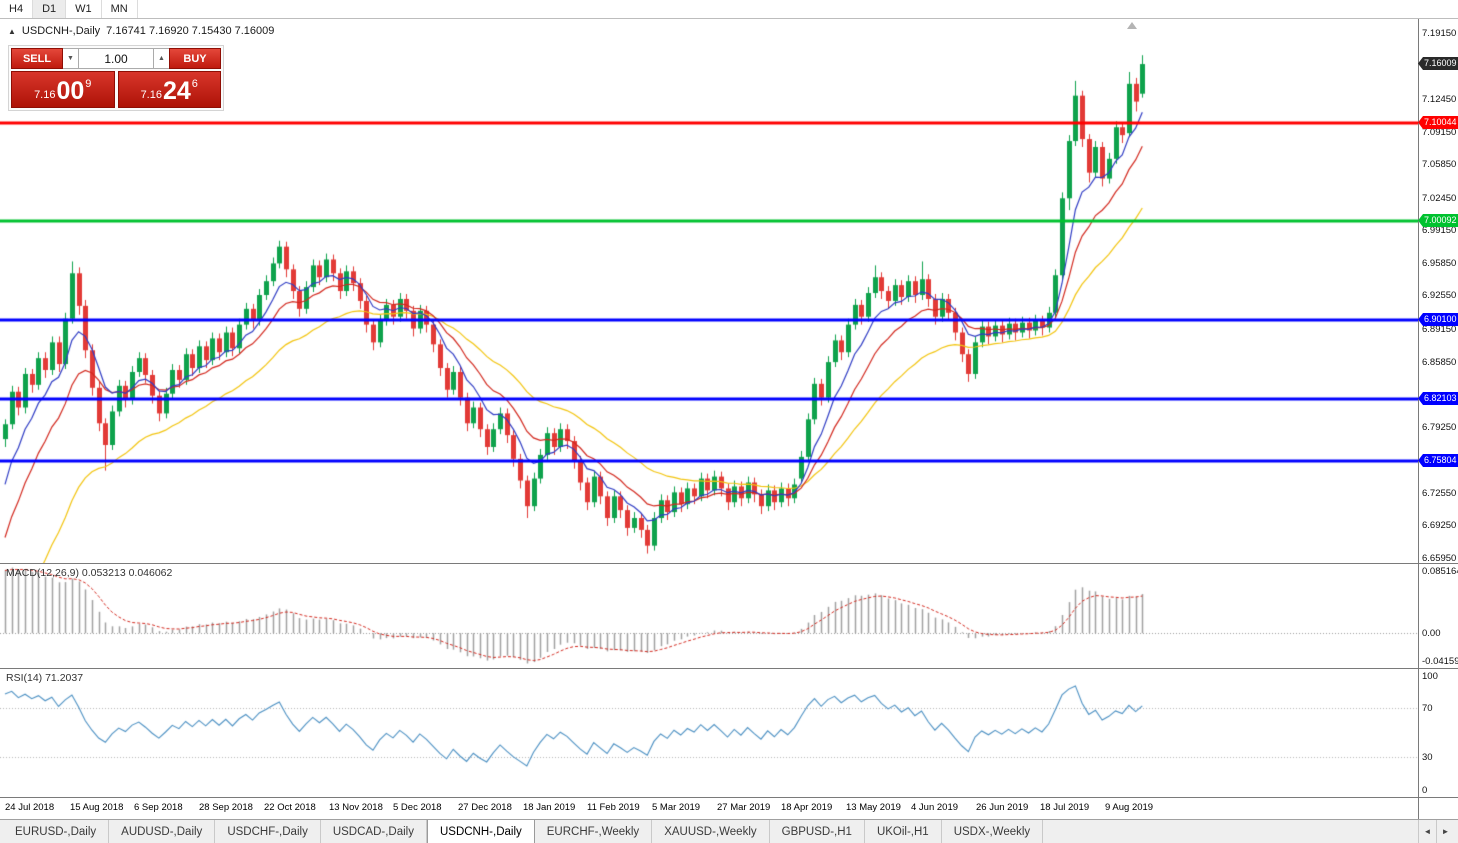 The width and height of the screenshot is (1458, 843). Describe the element at coordinates (1439, 329) in the screenshot. I see `price-axis-label: 6.89150` at that location.